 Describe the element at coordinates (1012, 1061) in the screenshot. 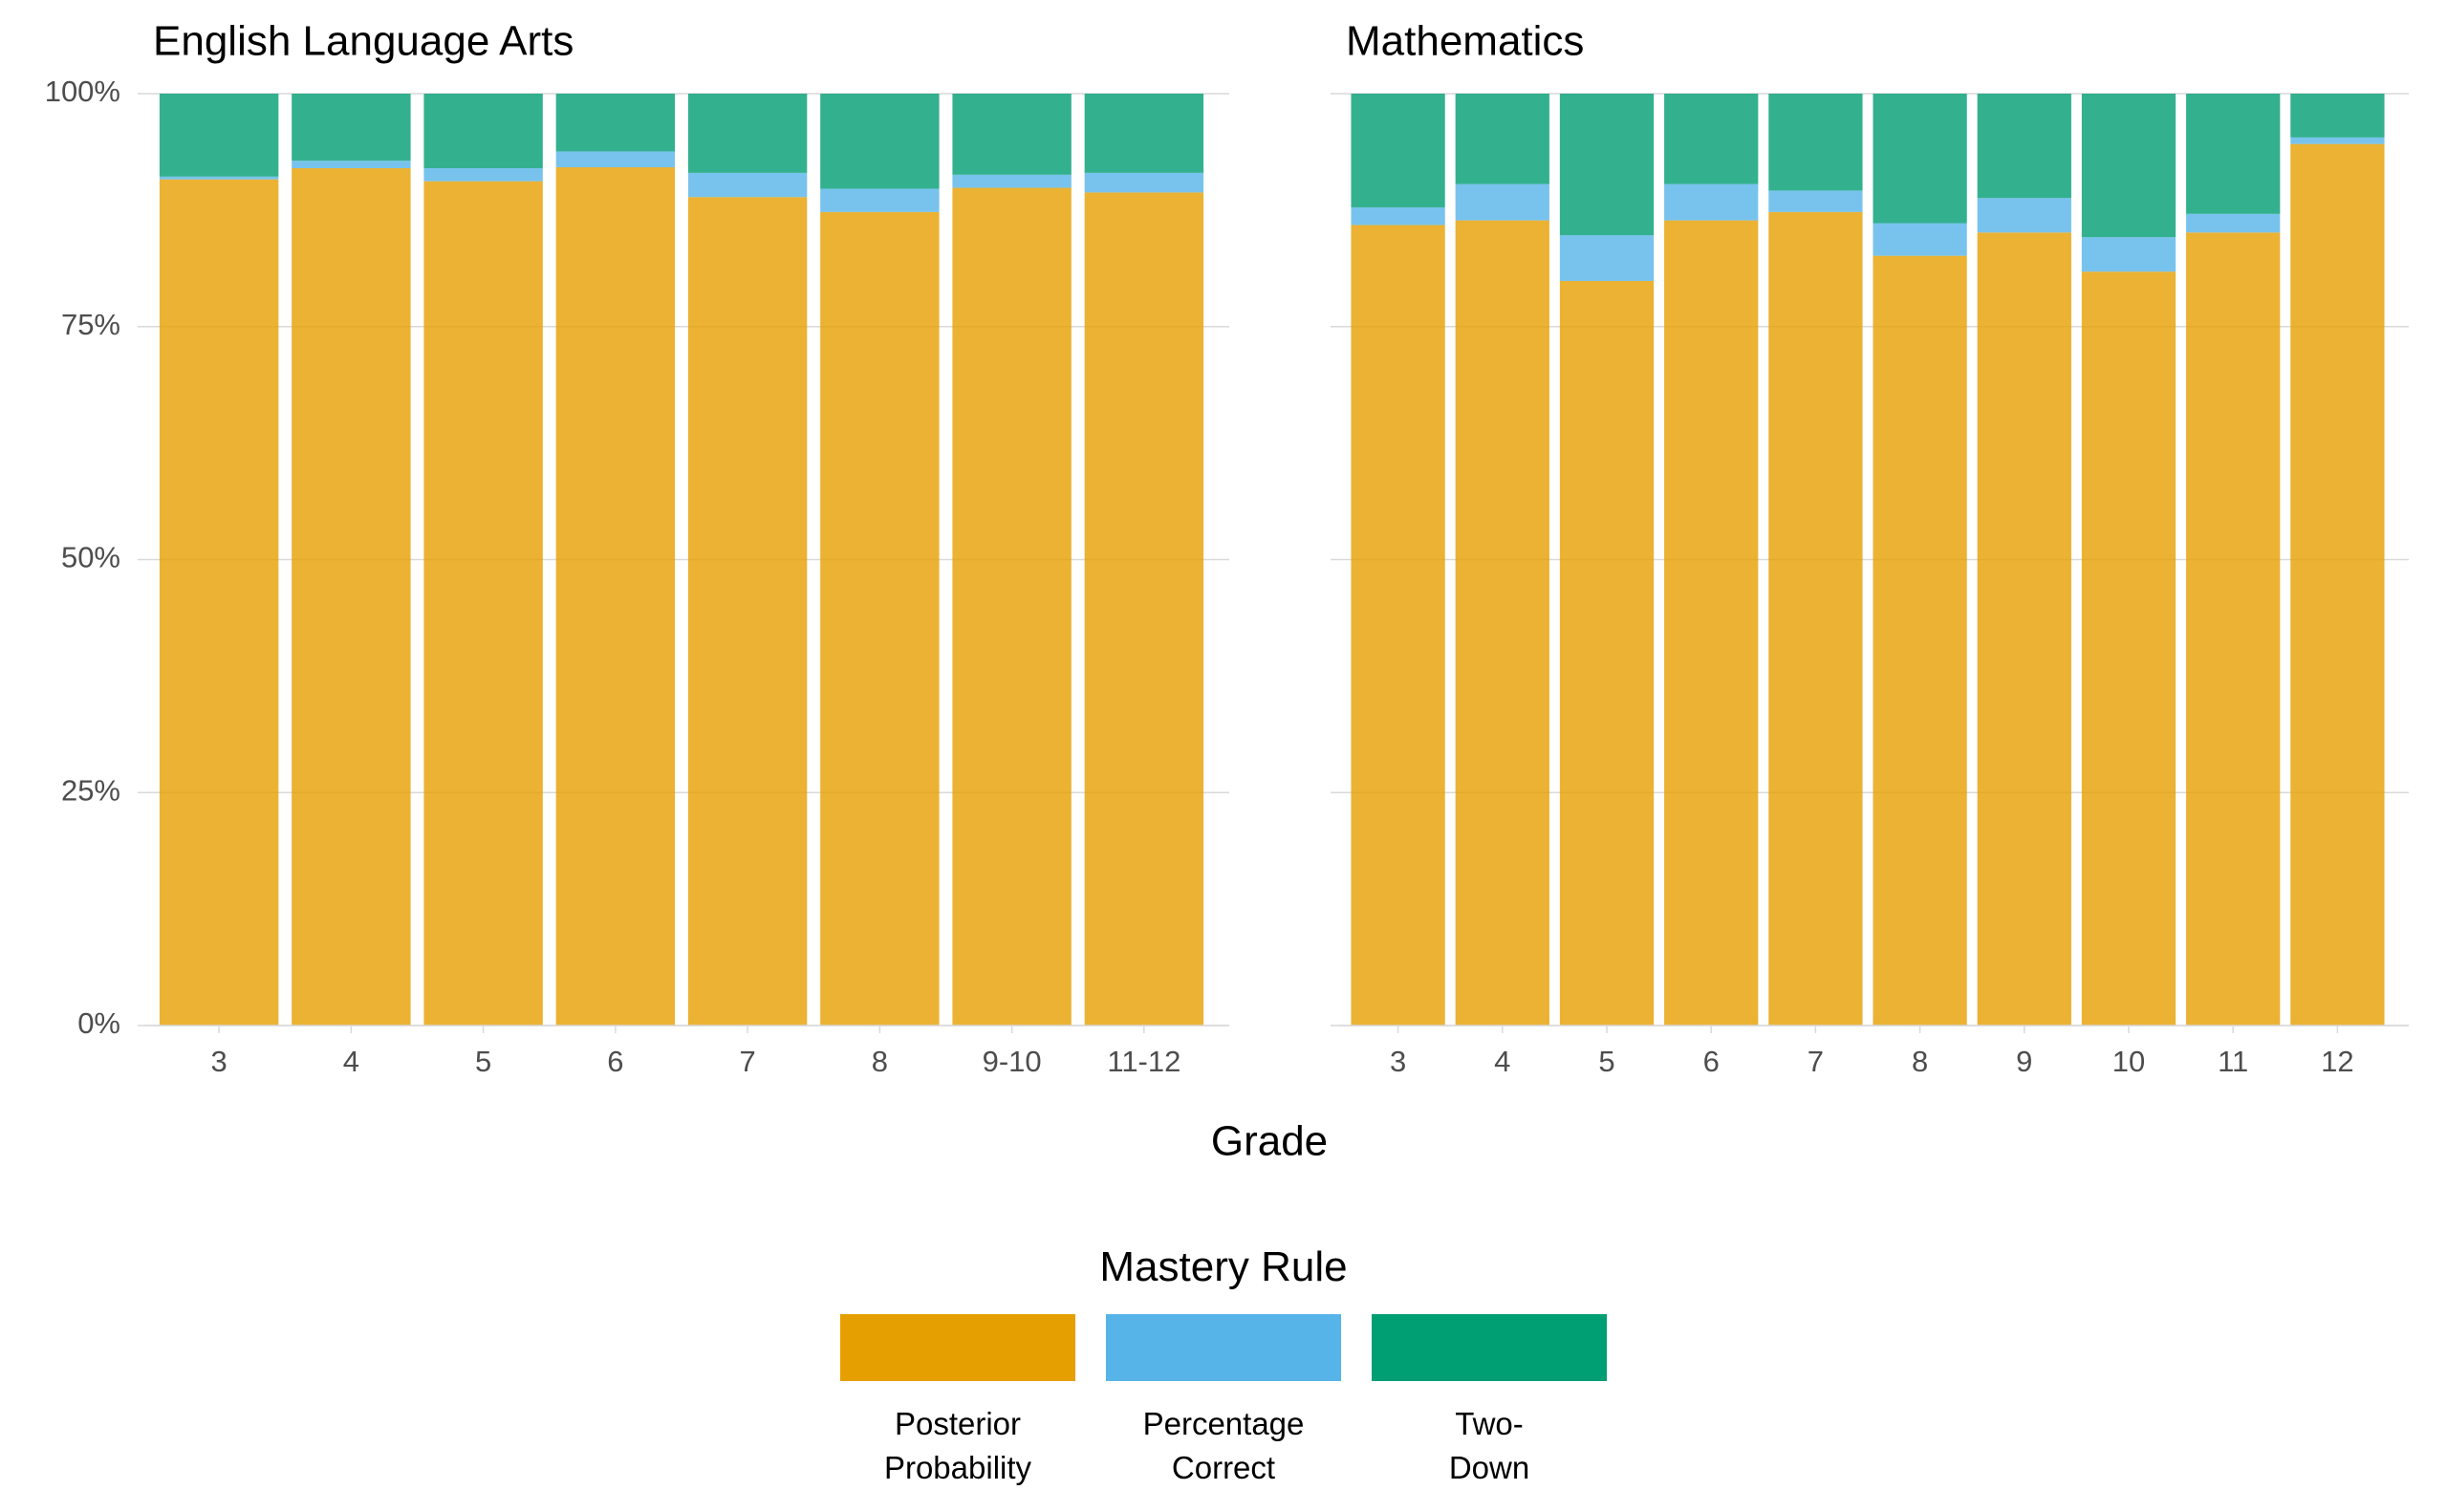

I see `x-tick-label: 9-10` at that location.